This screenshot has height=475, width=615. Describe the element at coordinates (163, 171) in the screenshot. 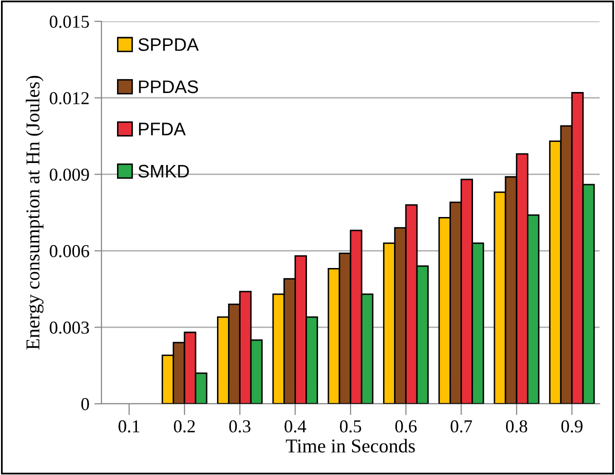

I see `legend-label: SMKD` at that location.